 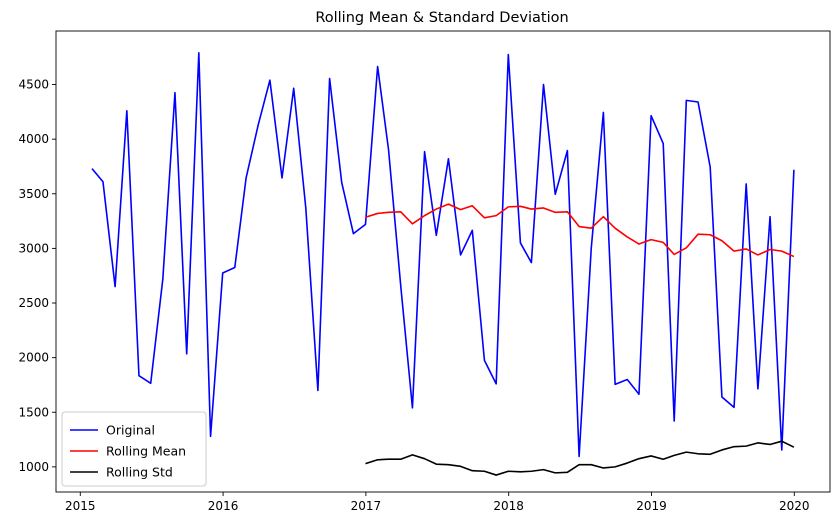 What do you see at coordinates (366, 506) in the screenshot?
I see `x-tick-label: 2017` at bounding box center [366, 506].